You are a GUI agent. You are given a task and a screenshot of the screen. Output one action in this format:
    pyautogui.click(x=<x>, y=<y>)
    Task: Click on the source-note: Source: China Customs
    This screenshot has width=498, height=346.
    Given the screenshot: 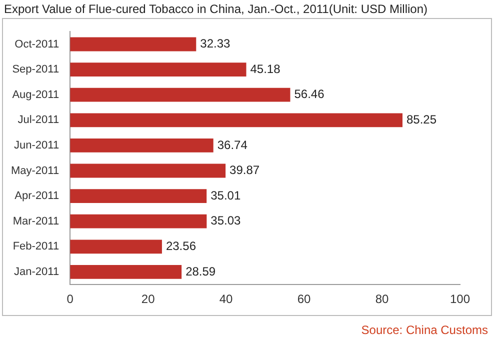 What is the action you would take?
    pyautogui.click(x=424, y=330)
    